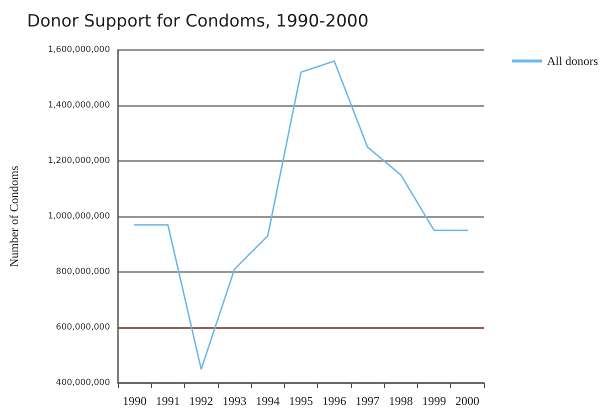  What do you see at coordinates (572, 61) in the screenshot?
I see `legend-label: All donors` at bounding box center [572, 61].